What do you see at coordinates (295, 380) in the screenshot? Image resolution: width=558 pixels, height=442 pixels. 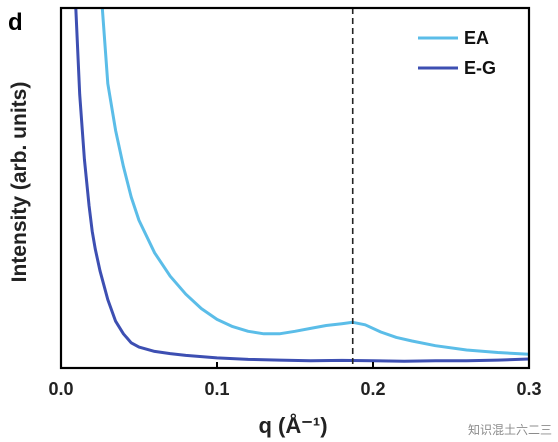 I see `x-axis-ticks: 0.0 0.1 0.2 0.3` at bounding box center [295, 380].